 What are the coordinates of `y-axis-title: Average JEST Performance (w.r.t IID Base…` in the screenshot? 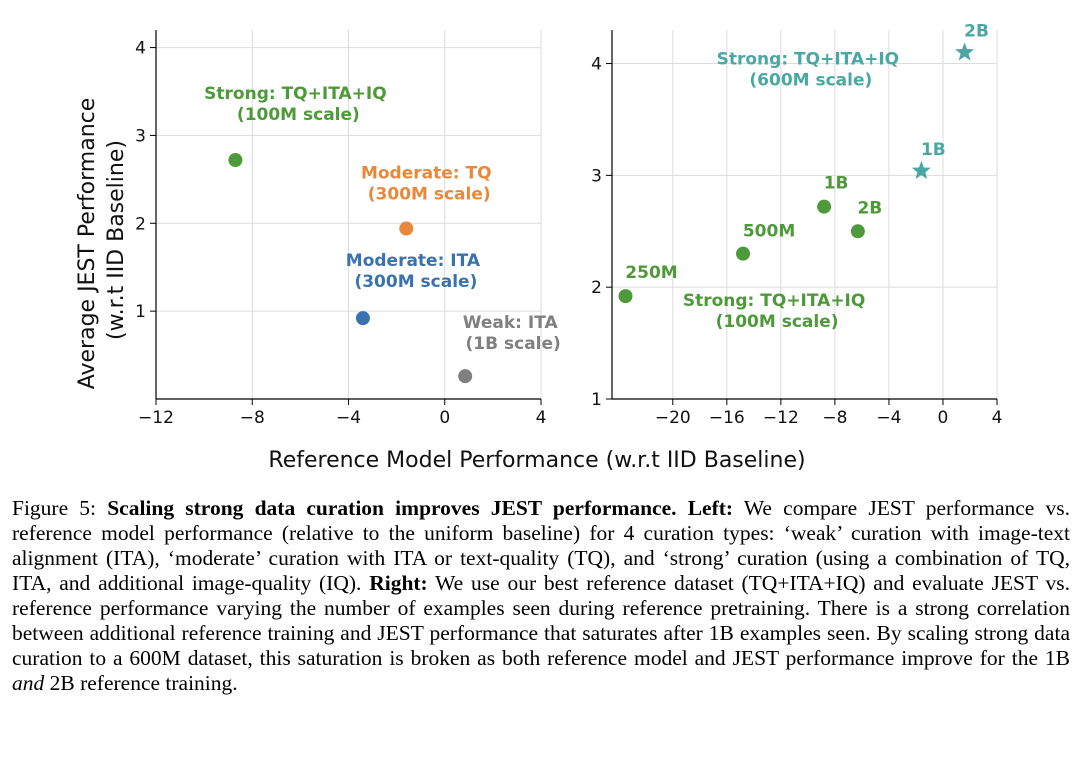 It's located at (102, 240).